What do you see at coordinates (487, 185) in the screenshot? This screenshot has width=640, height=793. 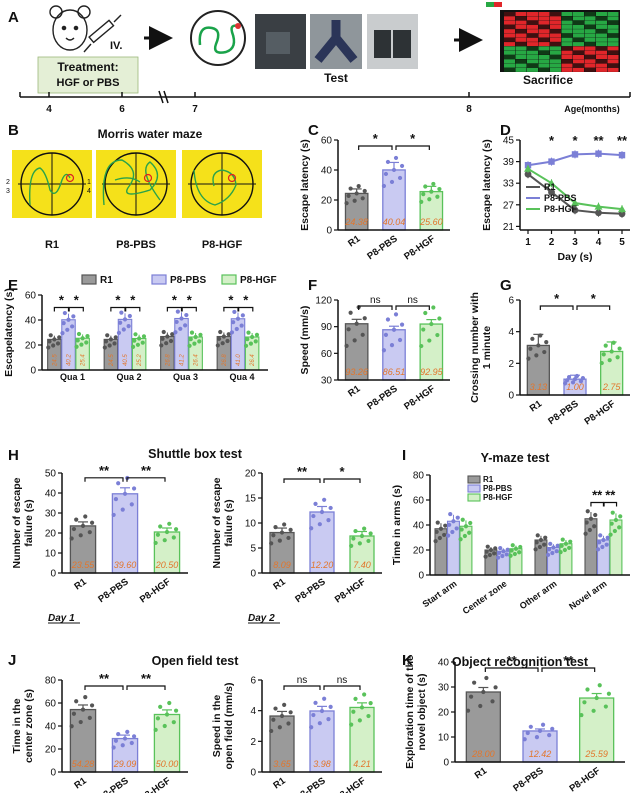 I see `y-axis-label: Escape latency (s)` at bounding box center [487, 185].